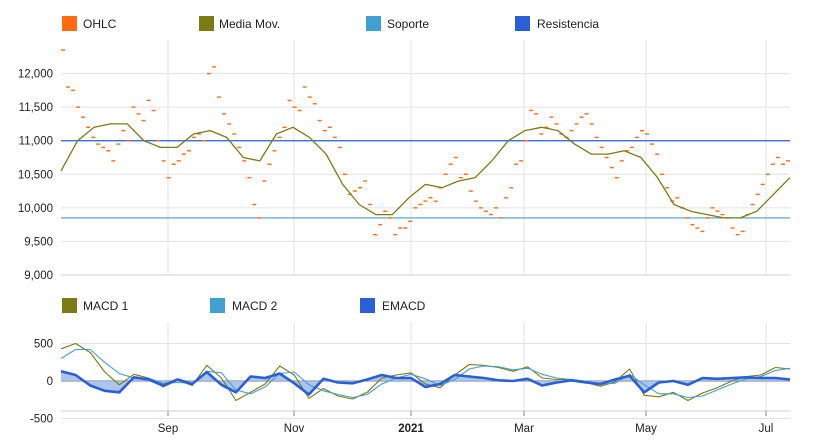 This screenshot has width=816, height=440. I want to click on legend-item-moving-average: Media Mov., so click(239, 23).